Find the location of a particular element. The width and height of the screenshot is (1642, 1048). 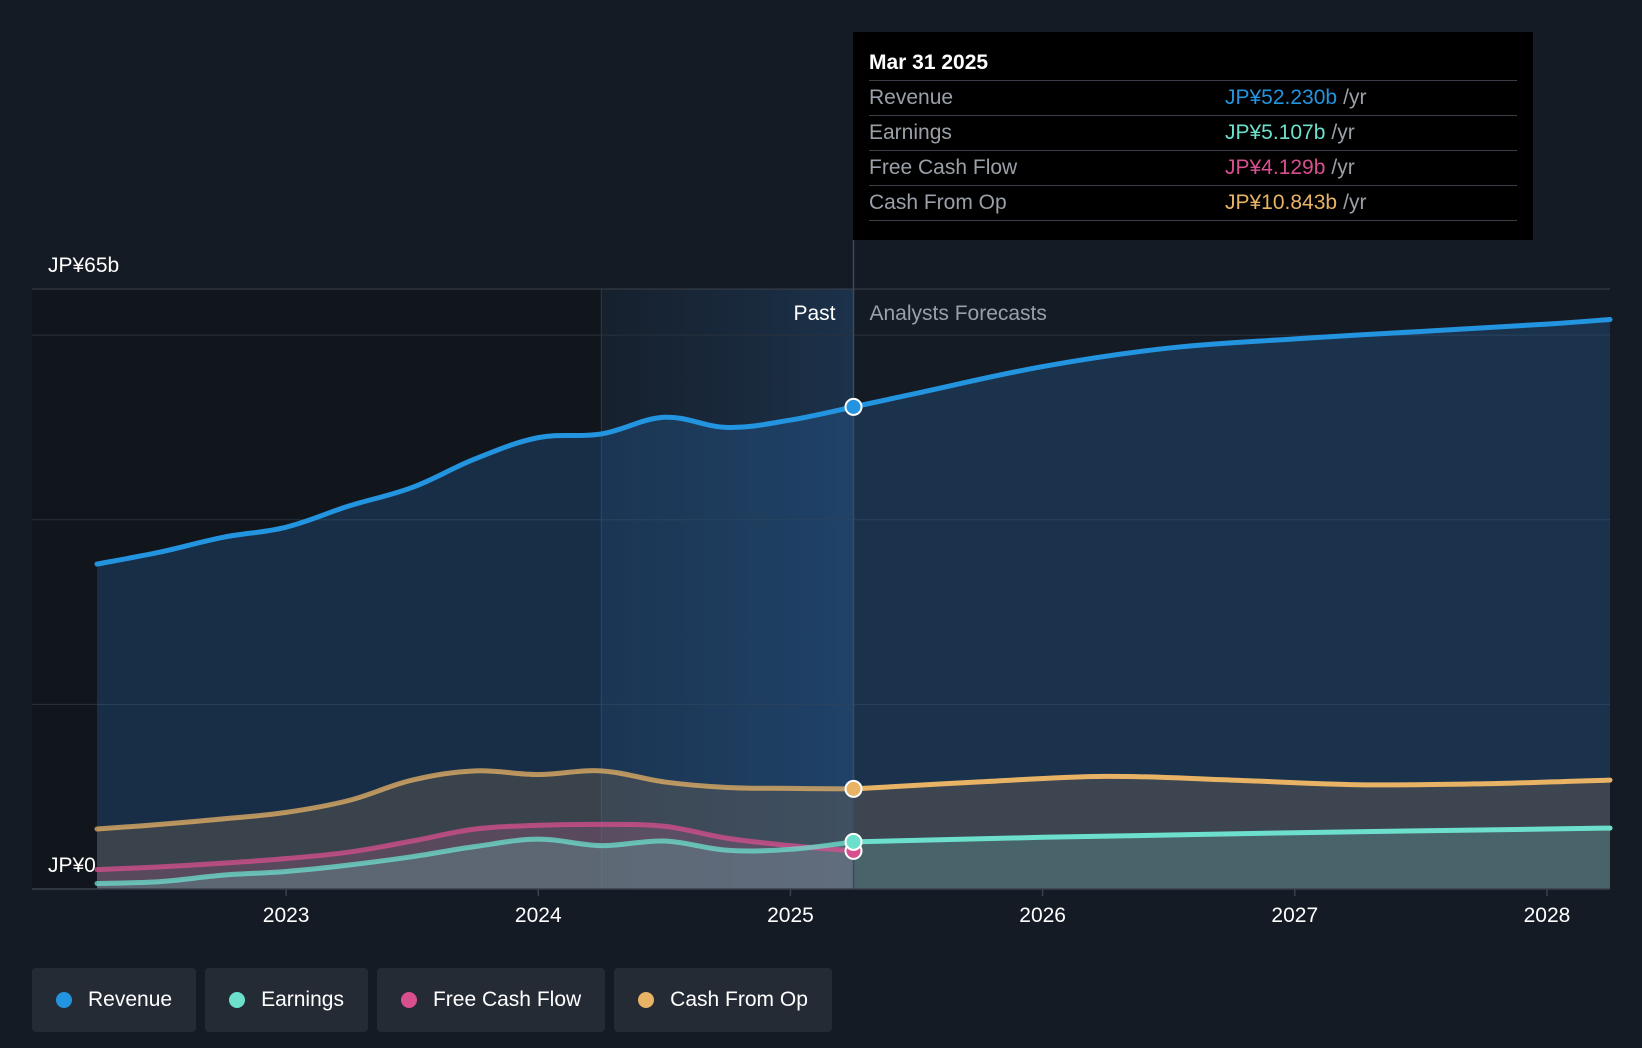

series-forecast-line-earnings is located at coordinates (1232, 835).